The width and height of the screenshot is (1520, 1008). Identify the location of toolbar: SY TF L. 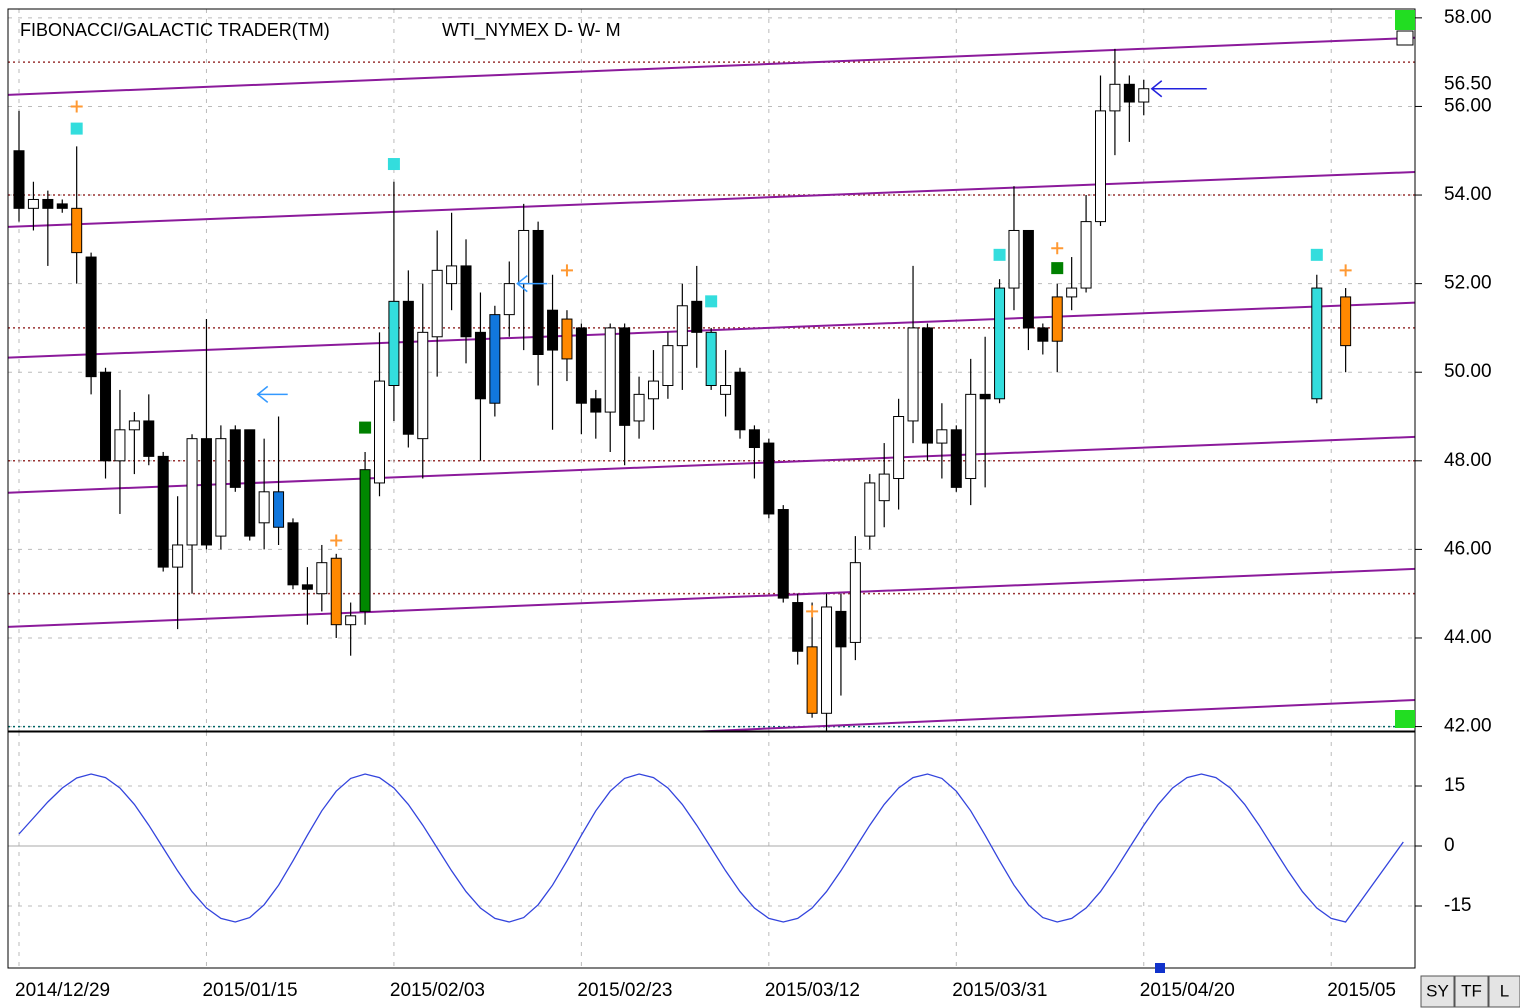
(1470, 991).